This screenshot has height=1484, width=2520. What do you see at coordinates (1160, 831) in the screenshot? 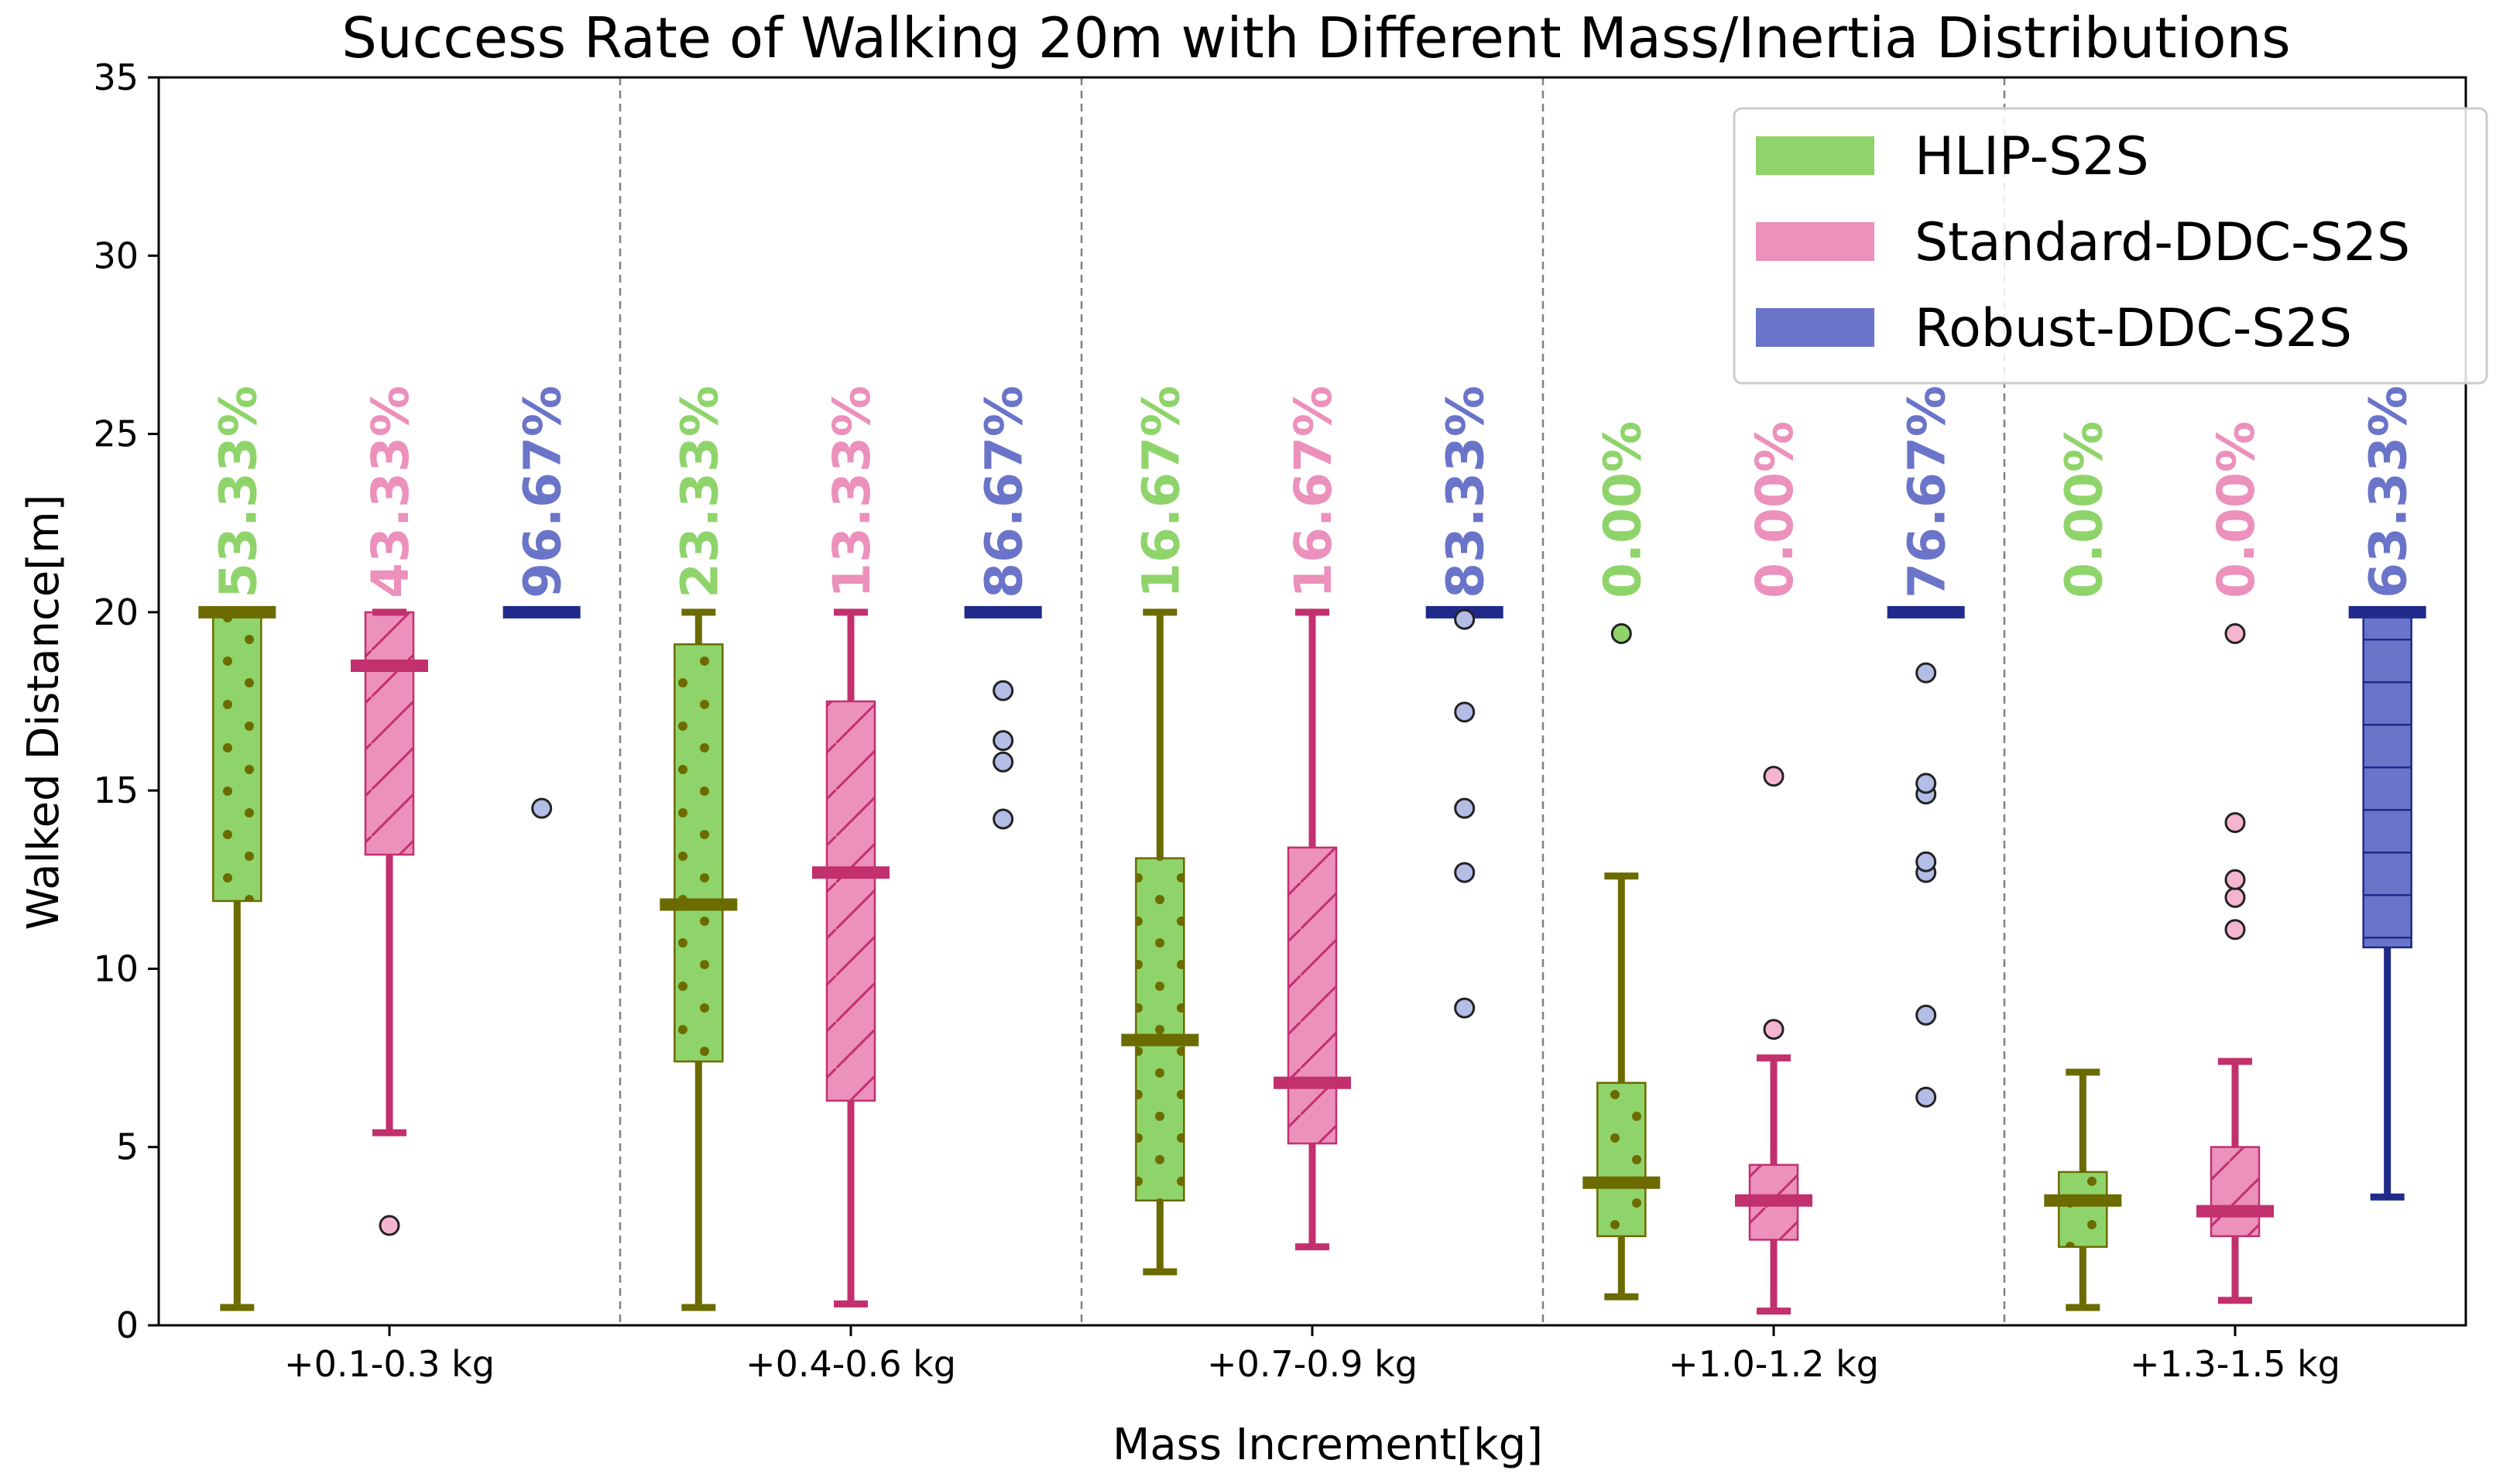
I see `box-hlip-s2s-3: 16.67%` at bounding box center [1160, 831].